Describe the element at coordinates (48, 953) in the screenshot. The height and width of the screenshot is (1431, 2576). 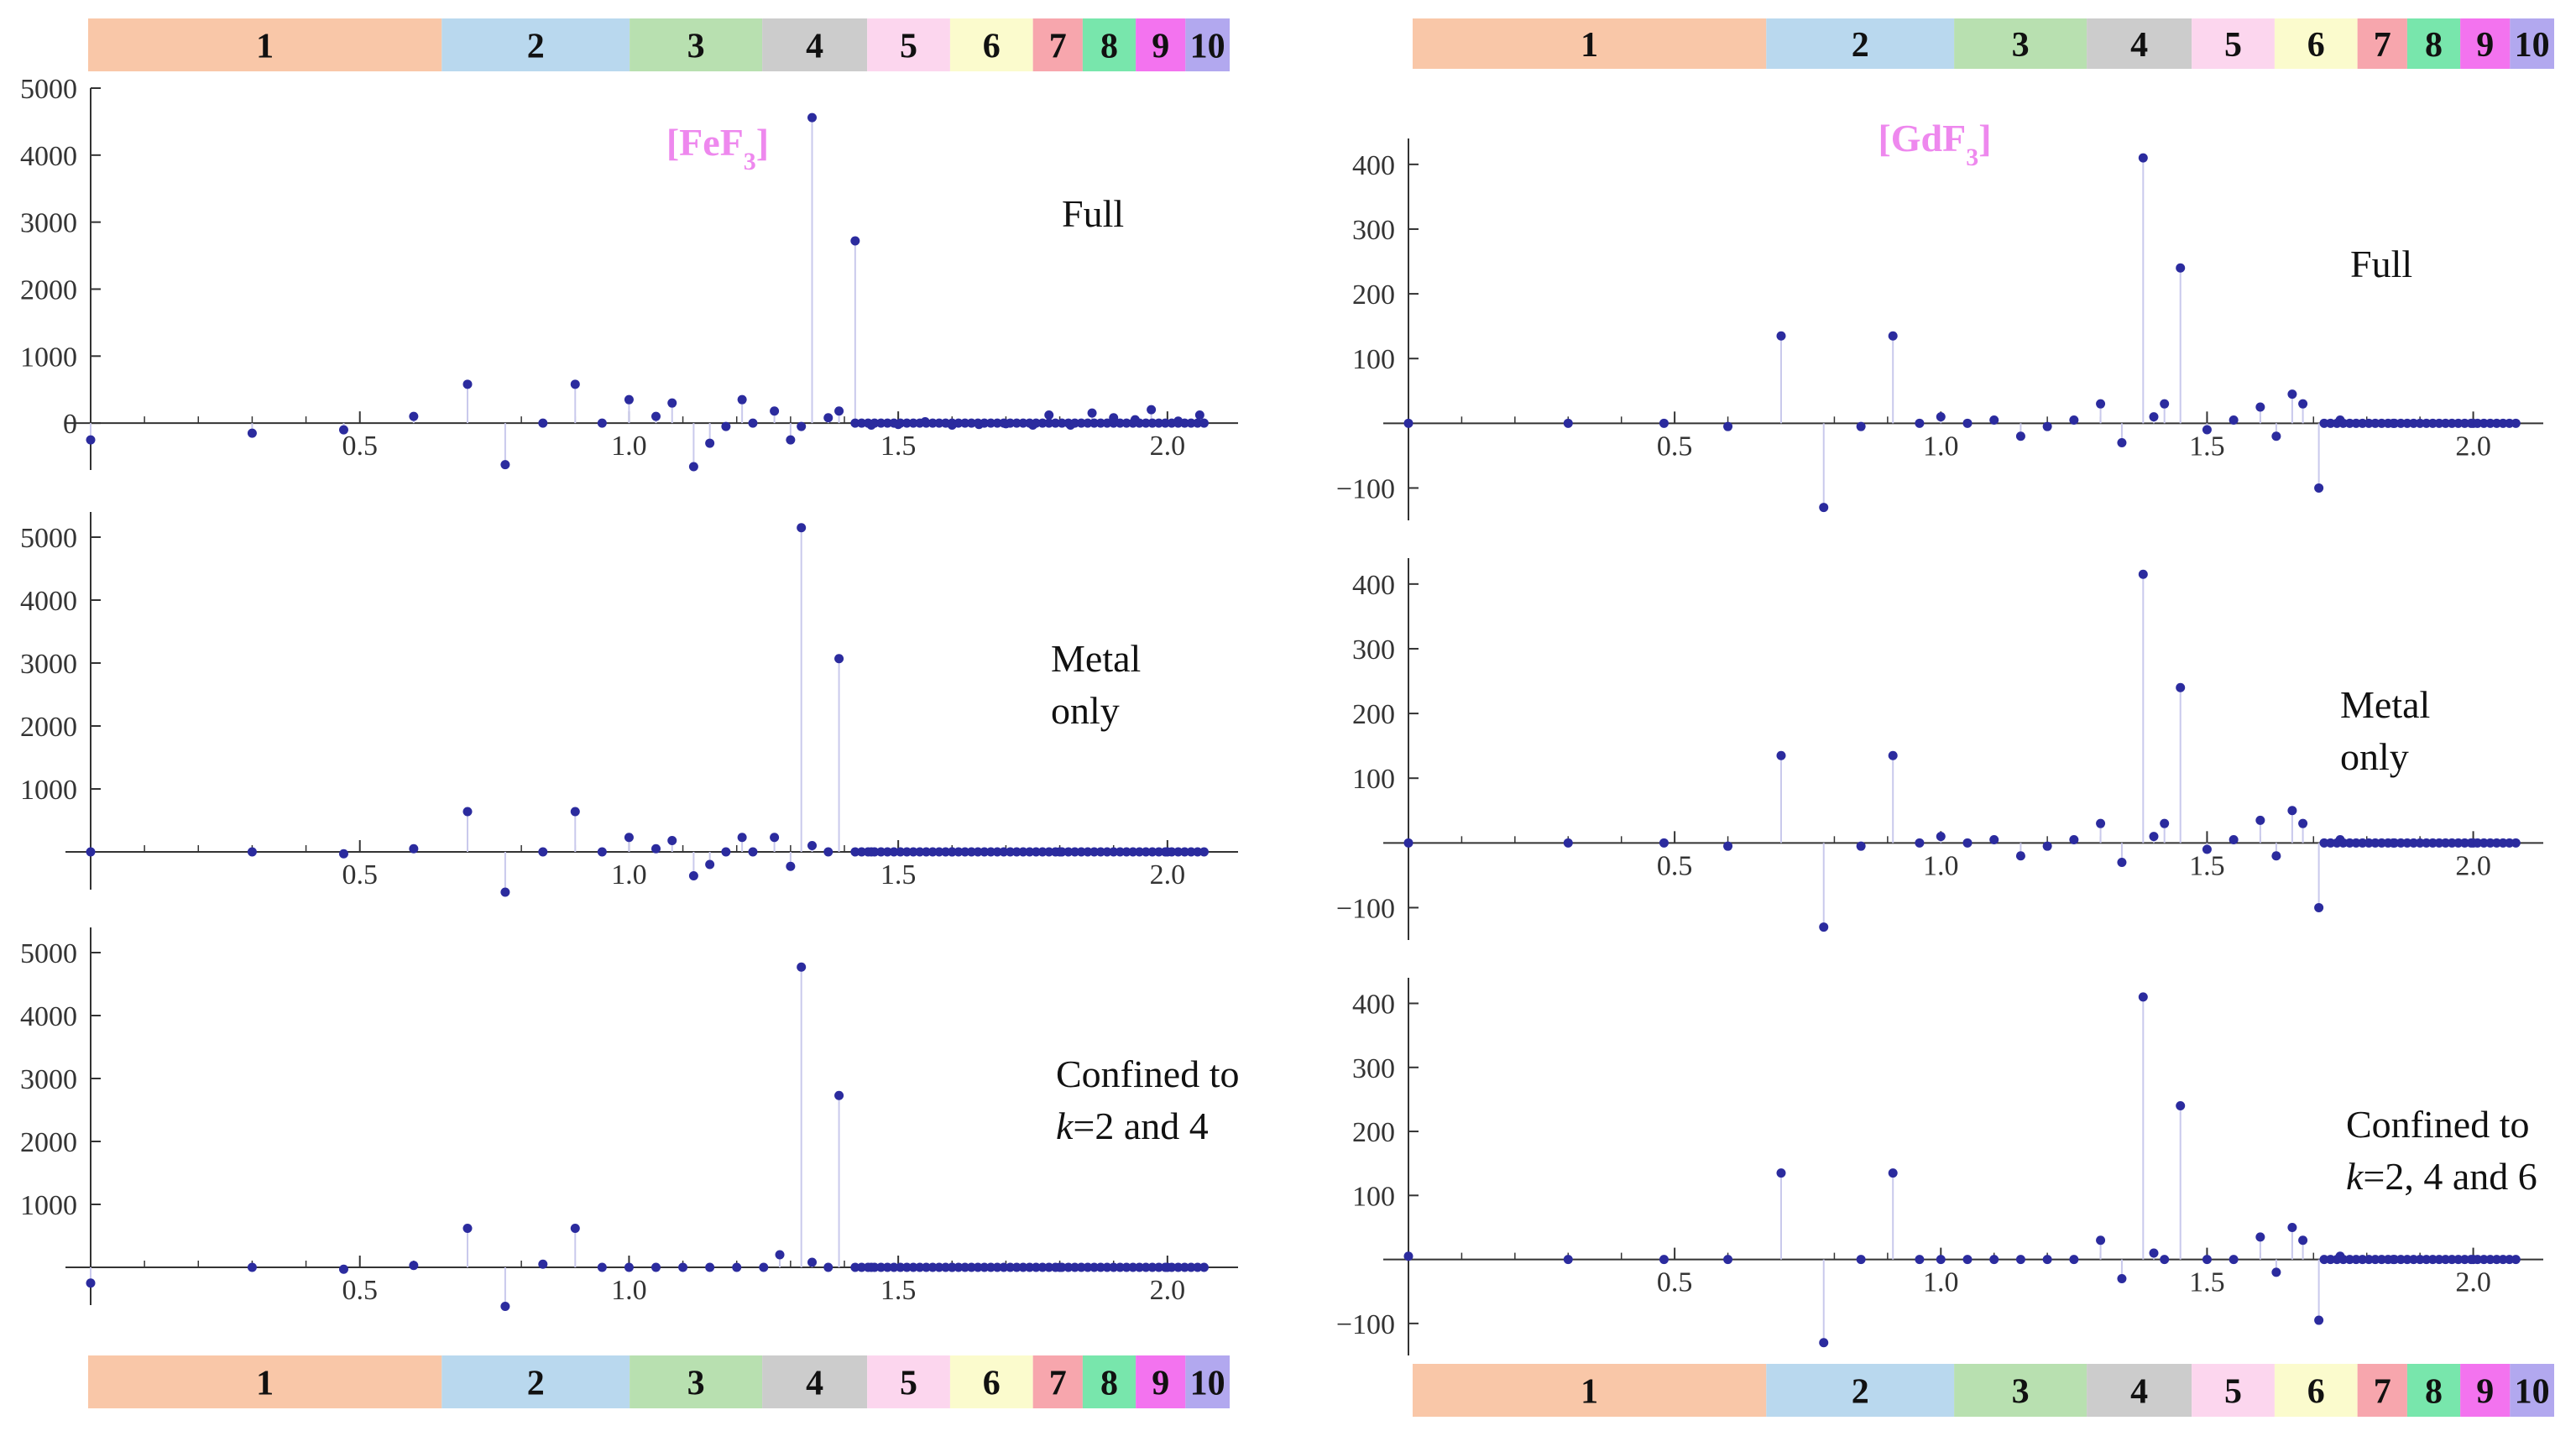
I see `y-tick-label: 5000` at that location.